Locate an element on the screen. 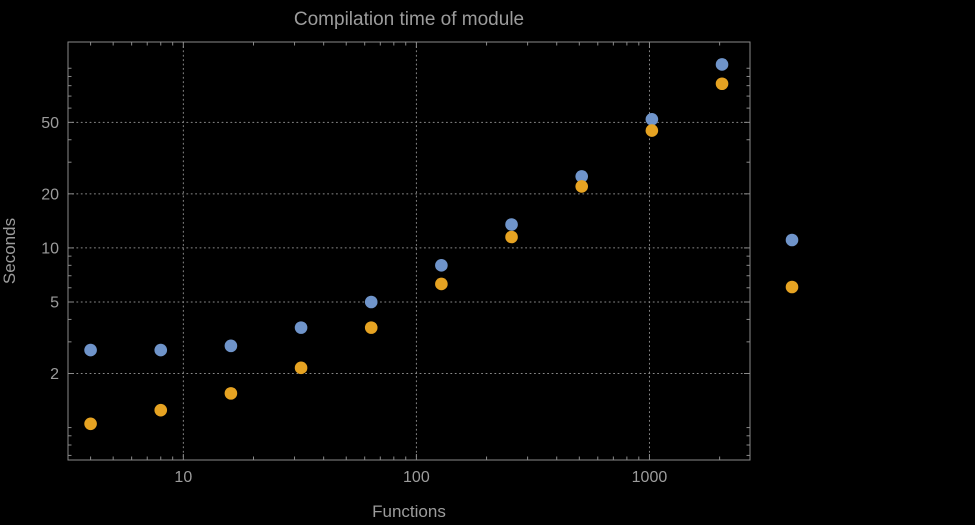  y-tick-label: 2 is located at coordinates (54, 374).